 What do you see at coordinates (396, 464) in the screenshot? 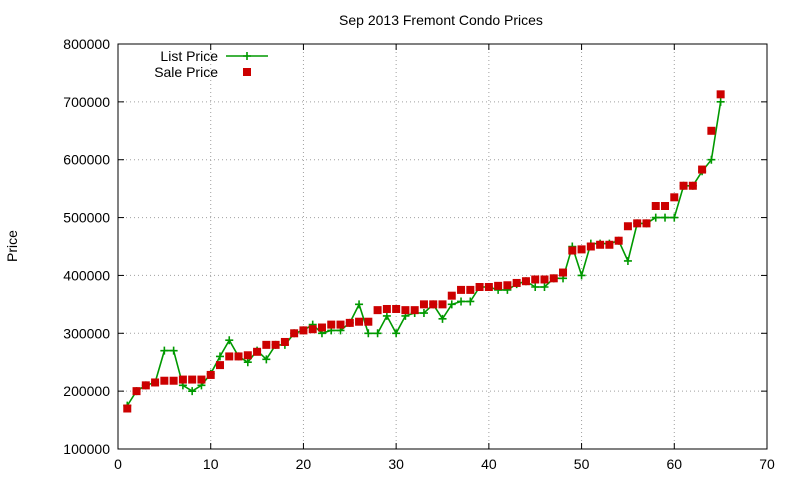
I see `x-tick-label: 30` at bounding box center [396, 464].